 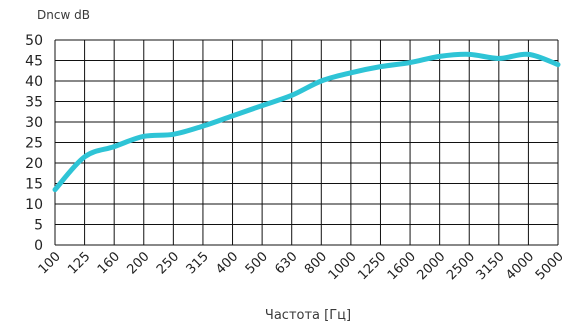 I want to click on y-tick-label: 10, so click(x=34, y=205).